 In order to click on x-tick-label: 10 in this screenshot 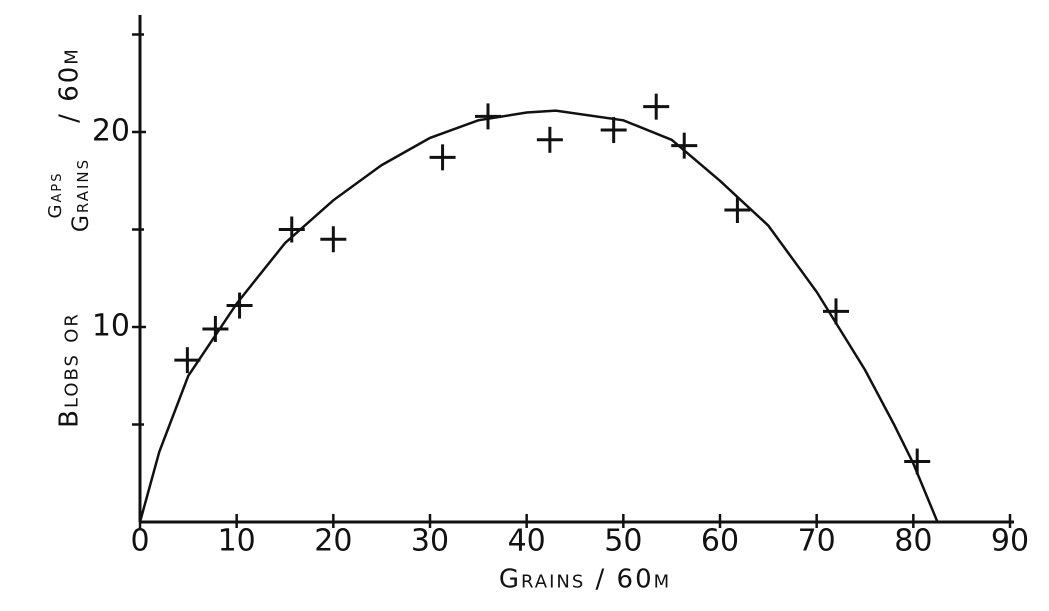, I will do `click(237, 541)`.